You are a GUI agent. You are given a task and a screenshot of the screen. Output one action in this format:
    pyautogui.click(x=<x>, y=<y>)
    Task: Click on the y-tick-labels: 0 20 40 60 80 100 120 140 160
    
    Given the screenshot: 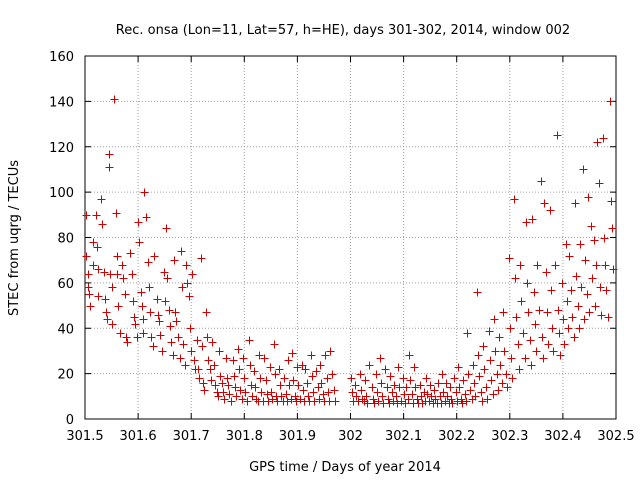 What is the action you would take?
    pyautogui.click(x=61, y=239)
    